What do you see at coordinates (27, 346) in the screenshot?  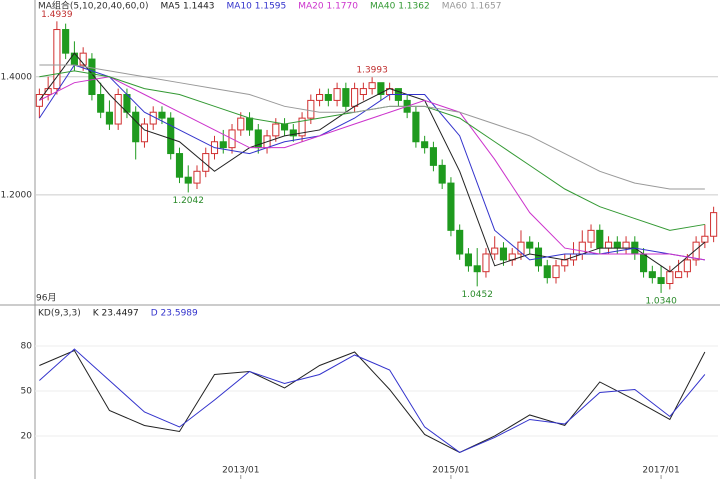 I see `y-tick-label: 80` at bounding box center [27, 346].